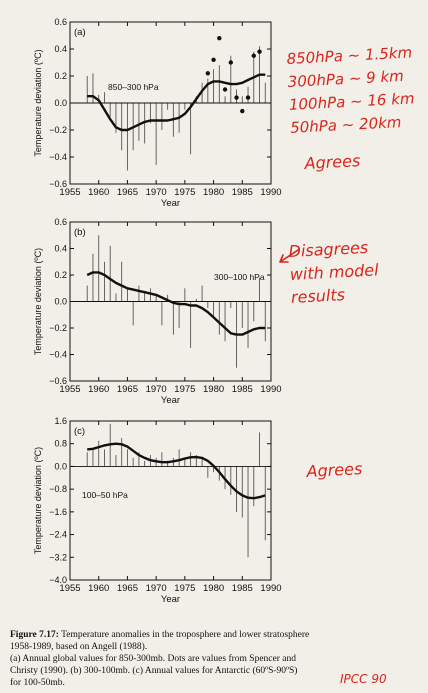  I want to click on y-tick-label: −3.2, so click(58, 557).